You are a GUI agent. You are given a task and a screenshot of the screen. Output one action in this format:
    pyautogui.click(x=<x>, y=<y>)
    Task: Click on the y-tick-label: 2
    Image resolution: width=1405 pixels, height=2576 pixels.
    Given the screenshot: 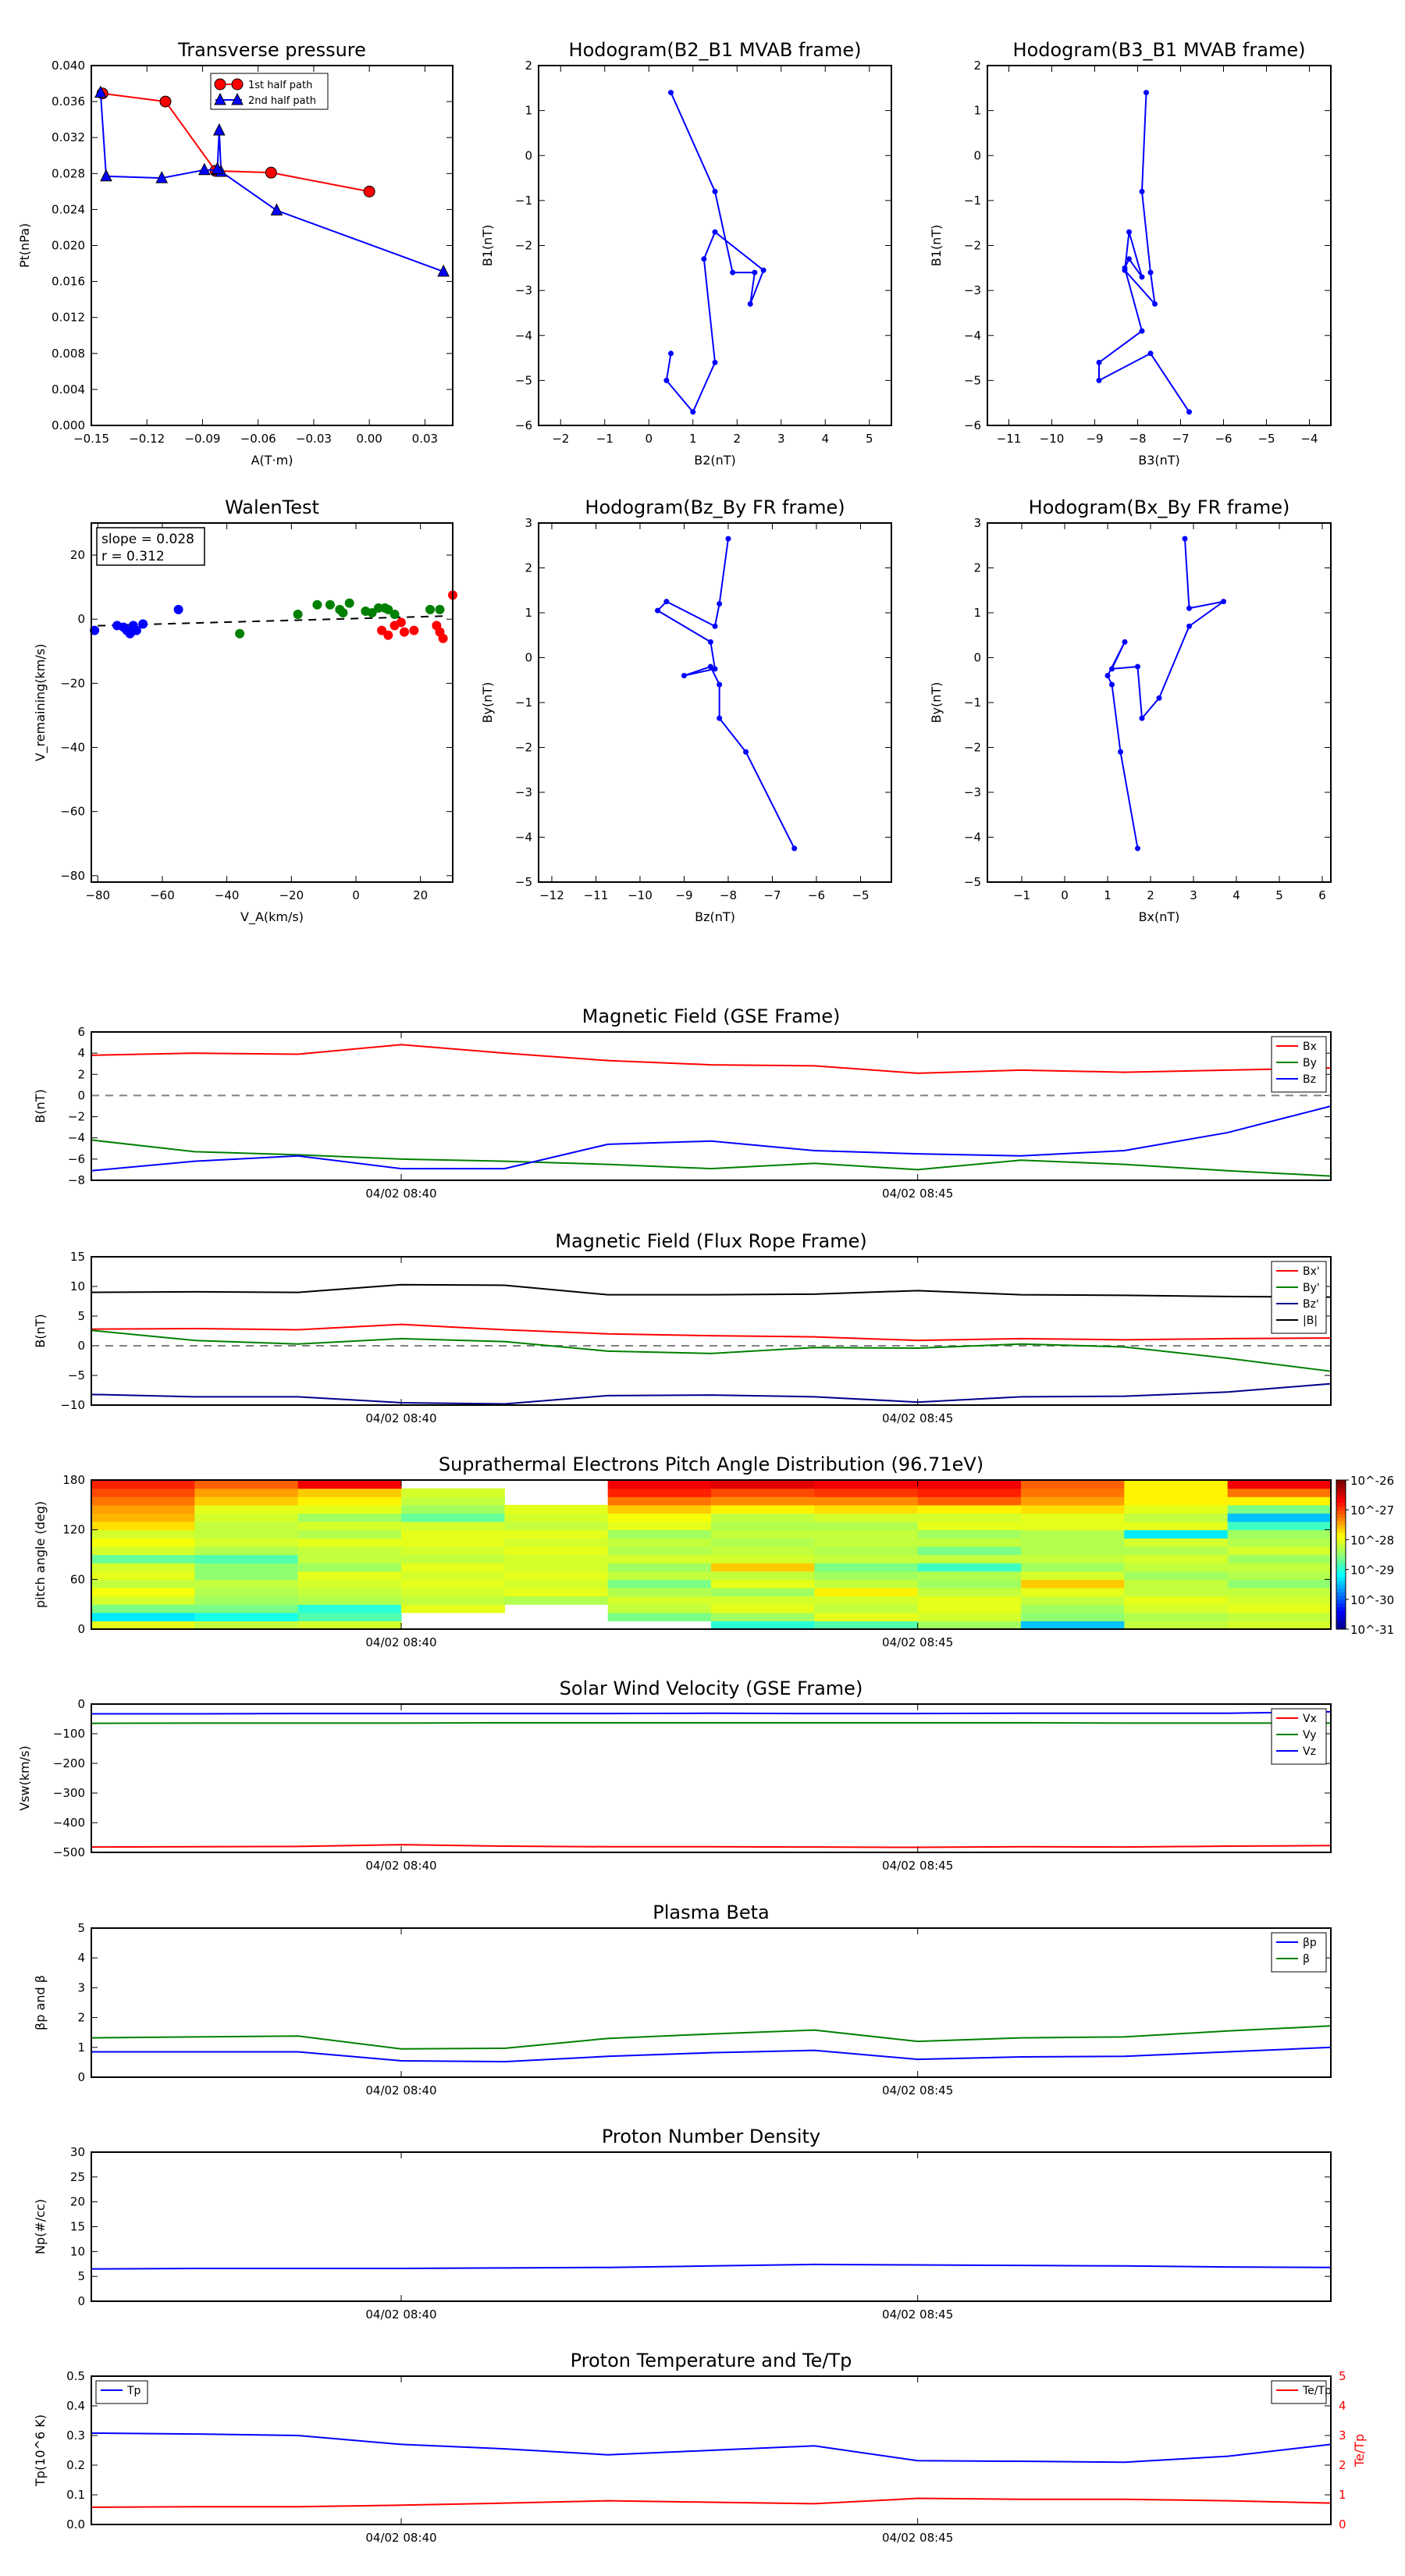 What is the action you would take?
    pyautogui.click(x=977, y=568)
    